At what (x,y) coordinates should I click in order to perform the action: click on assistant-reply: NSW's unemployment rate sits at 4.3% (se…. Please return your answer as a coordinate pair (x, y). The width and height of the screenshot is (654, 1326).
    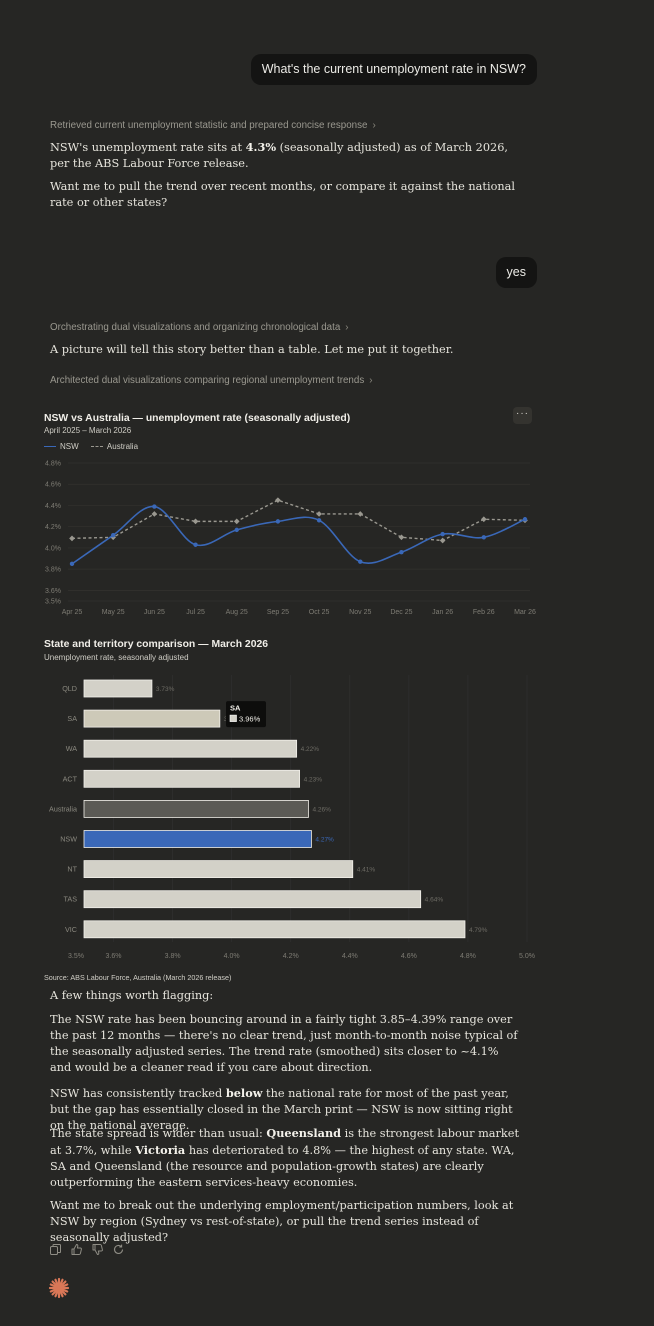
    Looking at the image, I should click on (285, 155).